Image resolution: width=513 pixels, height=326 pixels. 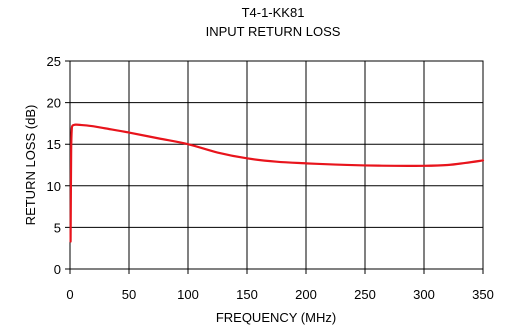 What do you see at coordinates (54, 165) in the screenshot?
I see `y-tick-labels: 0 5 10 15 20 25` at bounding box center [54, 165].